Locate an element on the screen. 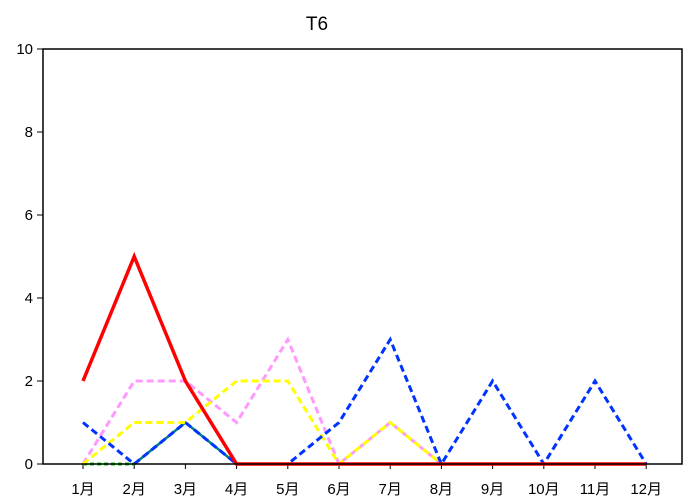 Image resolution: width=691 pixels, height=501 pixels. x-tick-label: 5月 is located at coordinates (287, 489).